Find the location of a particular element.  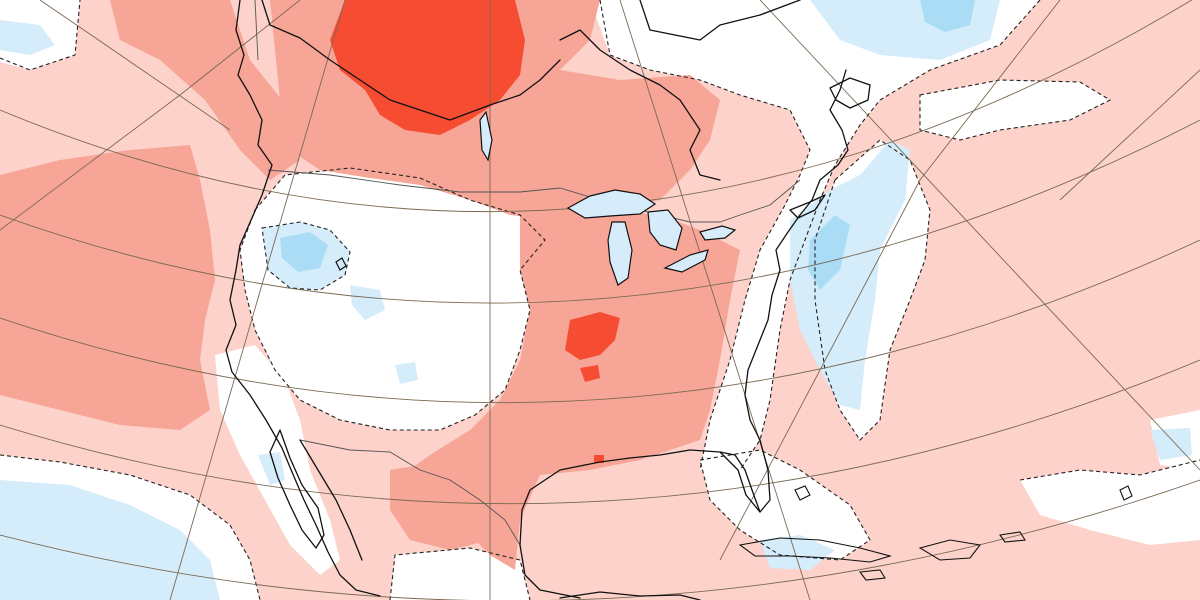

great-salt-lake is located at coordinates (341, 264).